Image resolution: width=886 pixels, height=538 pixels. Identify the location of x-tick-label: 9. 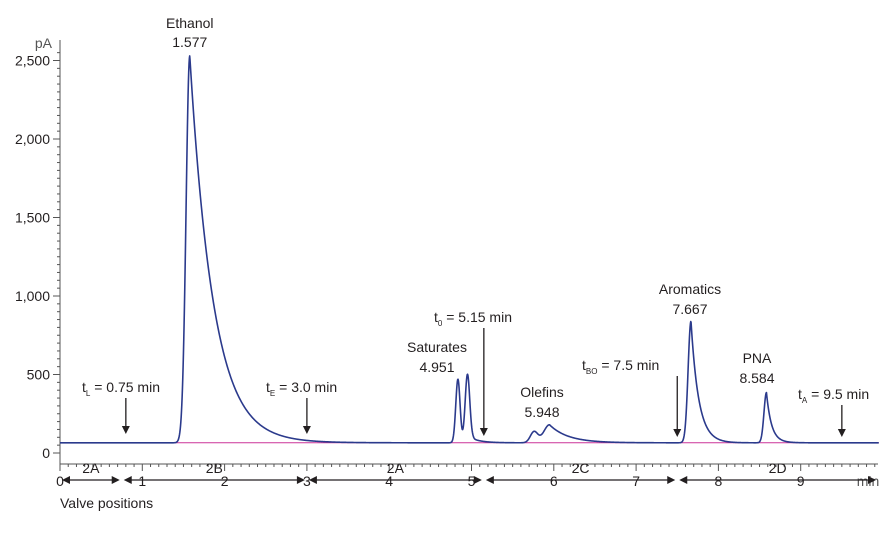
(801, 481).